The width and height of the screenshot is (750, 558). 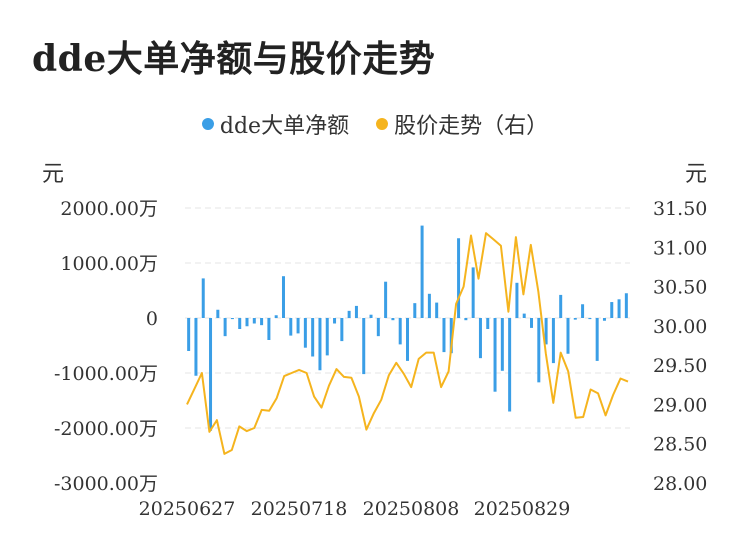 What do you see at coordinates (680, 288) in the screenshot?
I see `right-tick-label: 30.50` at bounding box center [680, 288].